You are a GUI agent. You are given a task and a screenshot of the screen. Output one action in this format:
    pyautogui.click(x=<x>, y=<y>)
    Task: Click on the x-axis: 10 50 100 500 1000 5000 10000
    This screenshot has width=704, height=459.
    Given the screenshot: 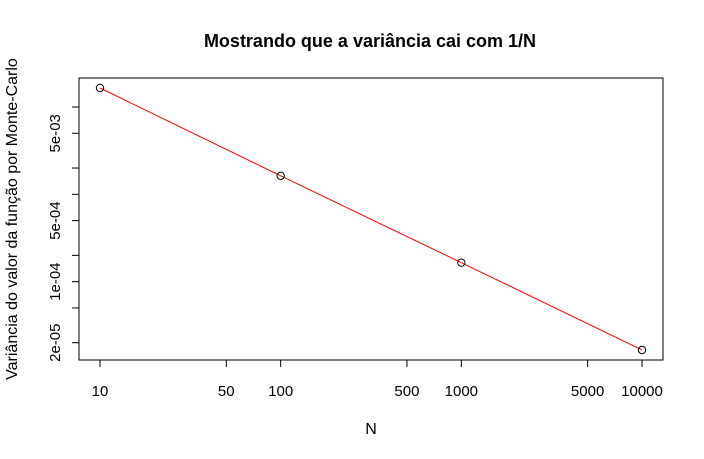 What is the action you would take?
    pyautogui.click(x=377, y=379)
    